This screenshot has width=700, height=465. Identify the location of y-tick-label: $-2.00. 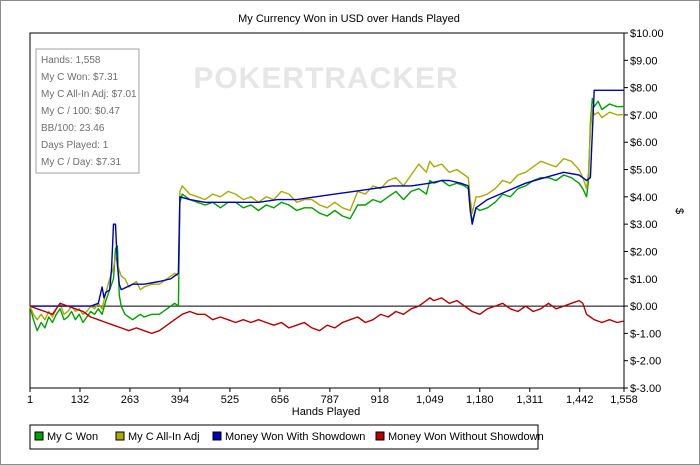
(645, 362).